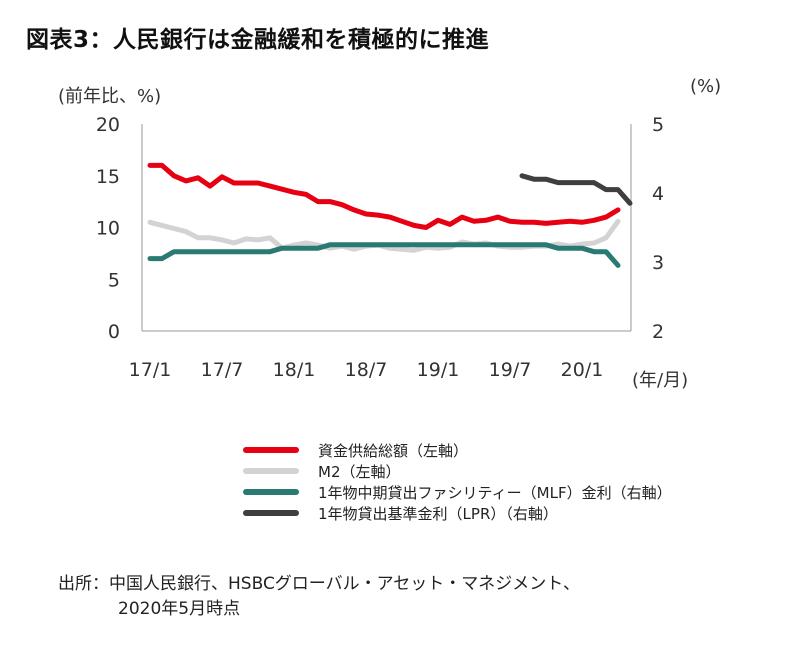  Describe the element at coordinates (359, 472) in the screenshot. I see `legend-label: M2（左軸）` at that location.